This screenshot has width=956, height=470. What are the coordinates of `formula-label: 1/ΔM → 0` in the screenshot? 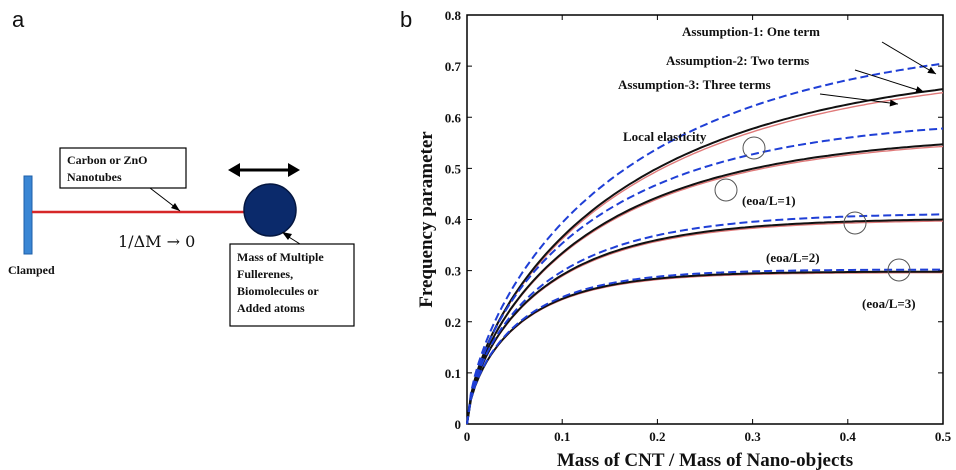 It's located at (156, 241).